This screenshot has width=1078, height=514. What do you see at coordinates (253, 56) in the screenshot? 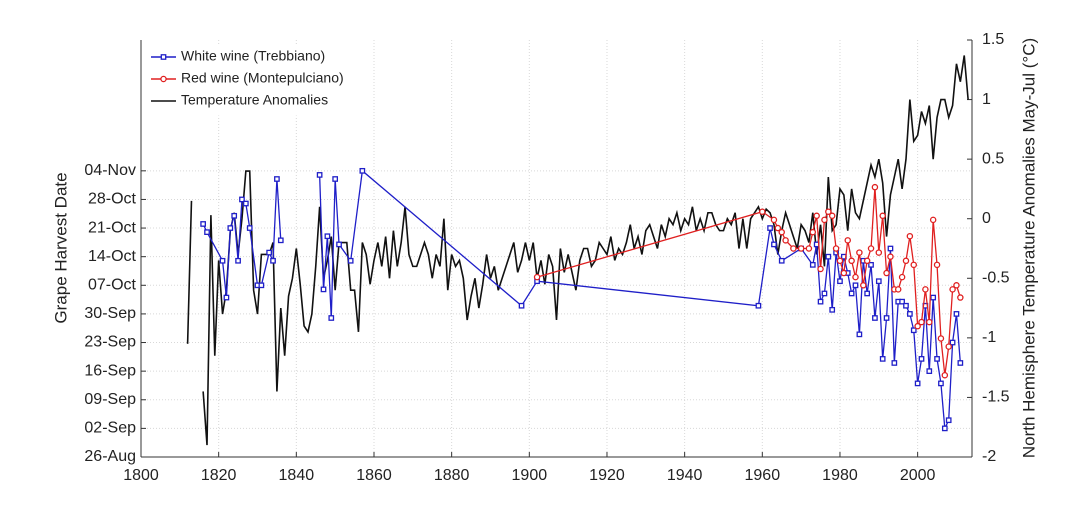
I see `legend-label: White wine (Trebbiano)` at bounding box center [253, 56].